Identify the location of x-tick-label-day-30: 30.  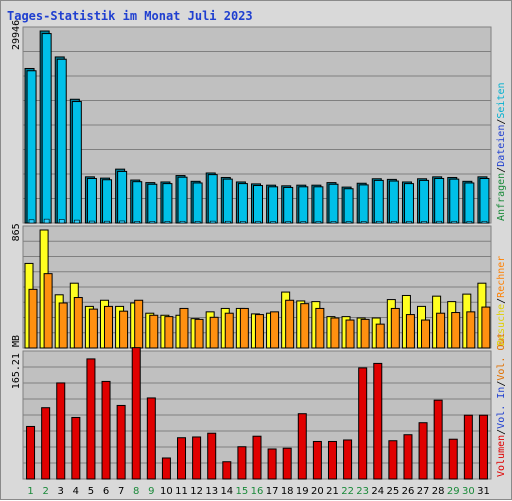
(468, 491).